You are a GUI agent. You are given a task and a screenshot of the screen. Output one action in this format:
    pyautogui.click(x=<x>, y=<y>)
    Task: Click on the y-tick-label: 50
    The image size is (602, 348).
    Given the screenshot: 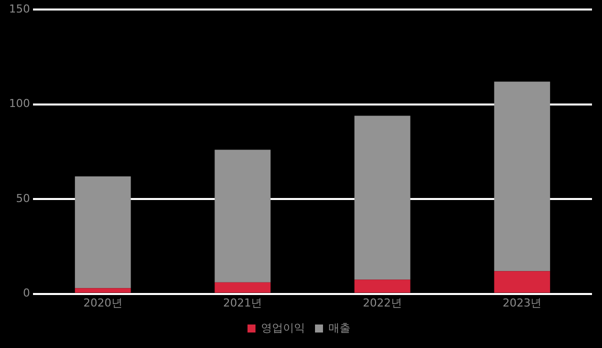 What is the action you would take?
    pyautogui.click(x=23, y=198)
    